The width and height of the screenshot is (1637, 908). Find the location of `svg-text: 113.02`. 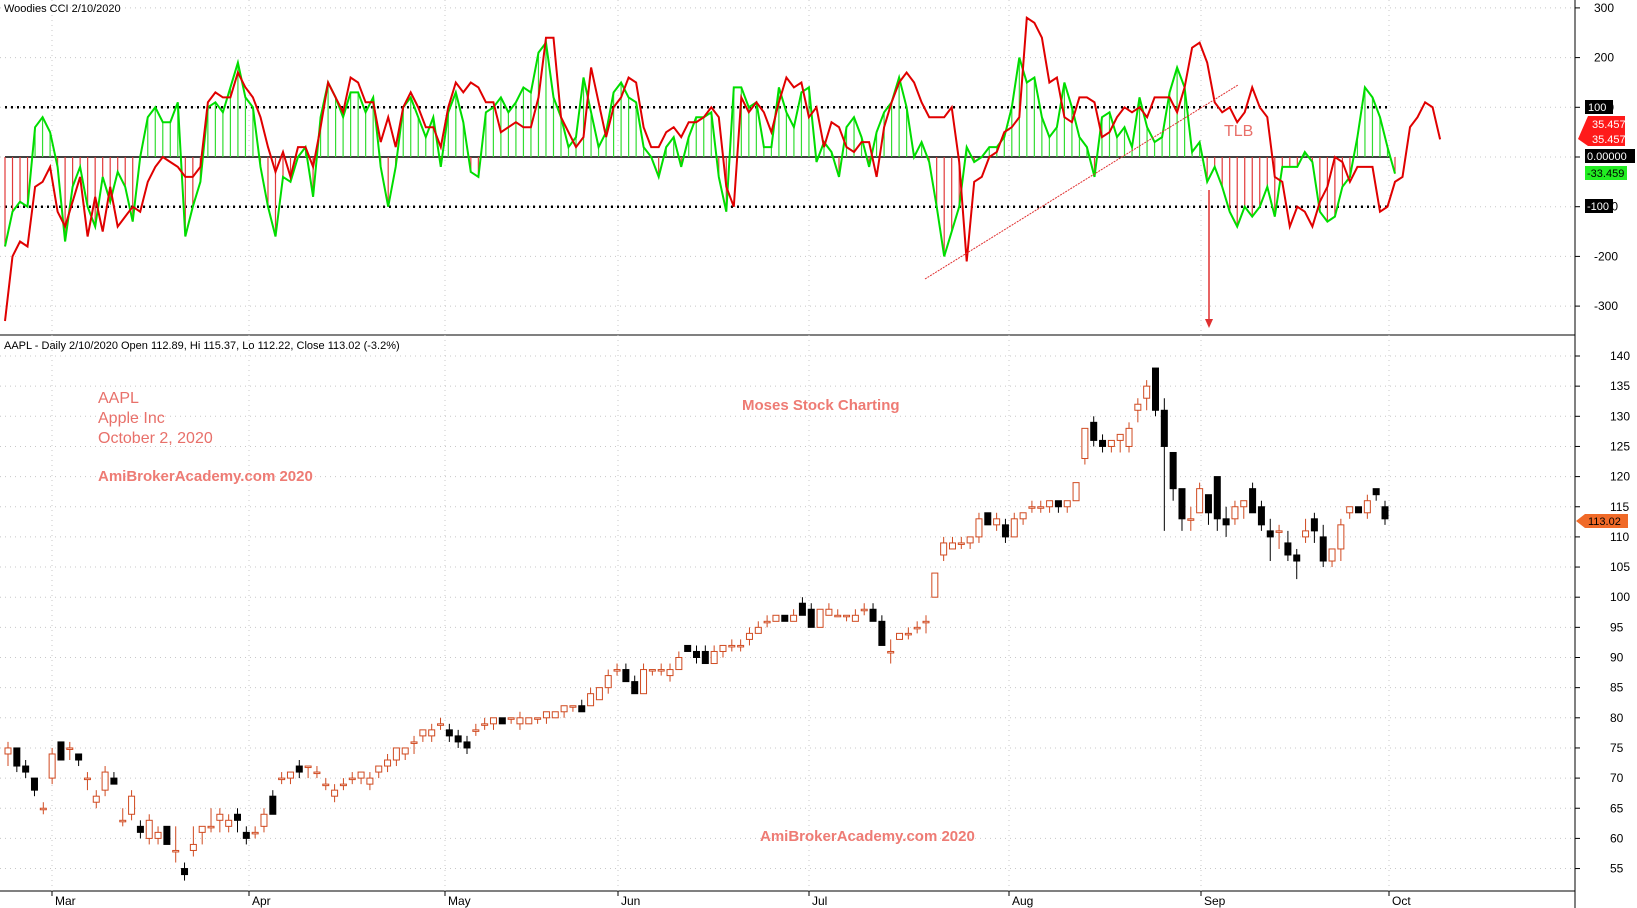

svg-text: 113.02 is located at coordinates (1604, 522).